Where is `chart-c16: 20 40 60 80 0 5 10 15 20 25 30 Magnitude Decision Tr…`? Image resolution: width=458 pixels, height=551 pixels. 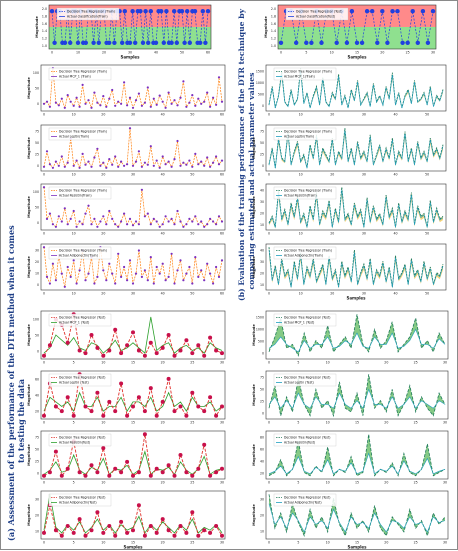 chart-c16: 20 40 60 80 0 5 10 15 20 25 30 Magnitude Decision Tr… is located at coordinates (350, 457).